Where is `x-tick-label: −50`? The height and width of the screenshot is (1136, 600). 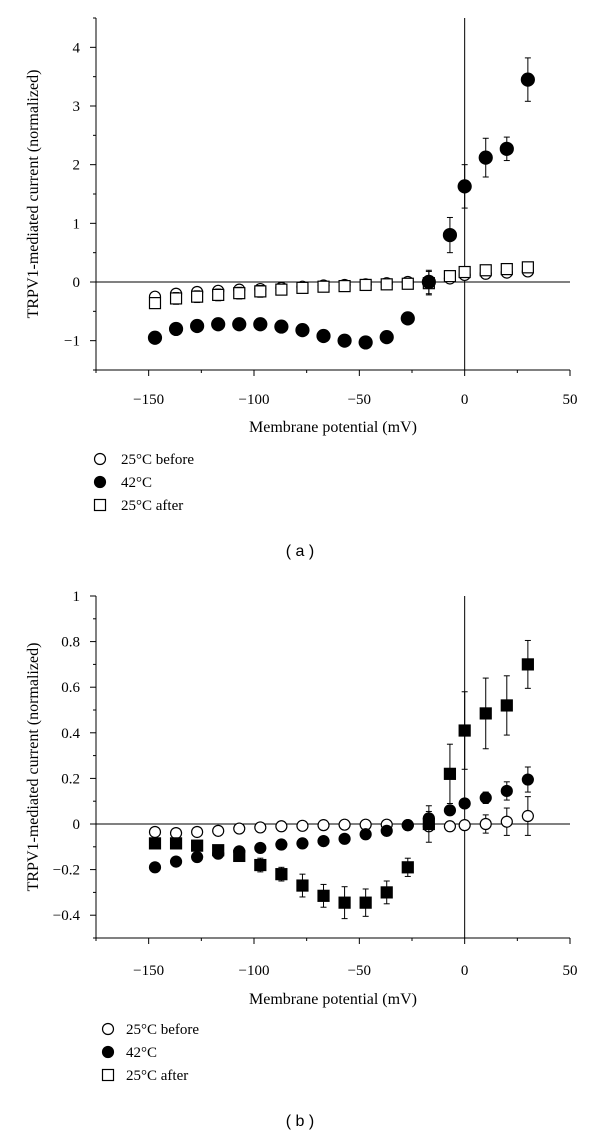
x-tick-label: −50 is located at coordinates (359, 400).